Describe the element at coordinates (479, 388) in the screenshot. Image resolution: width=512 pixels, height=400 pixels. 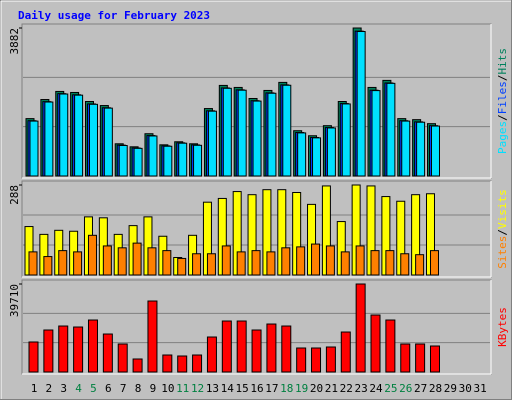
I see `x-tick-label: 31` at that location.